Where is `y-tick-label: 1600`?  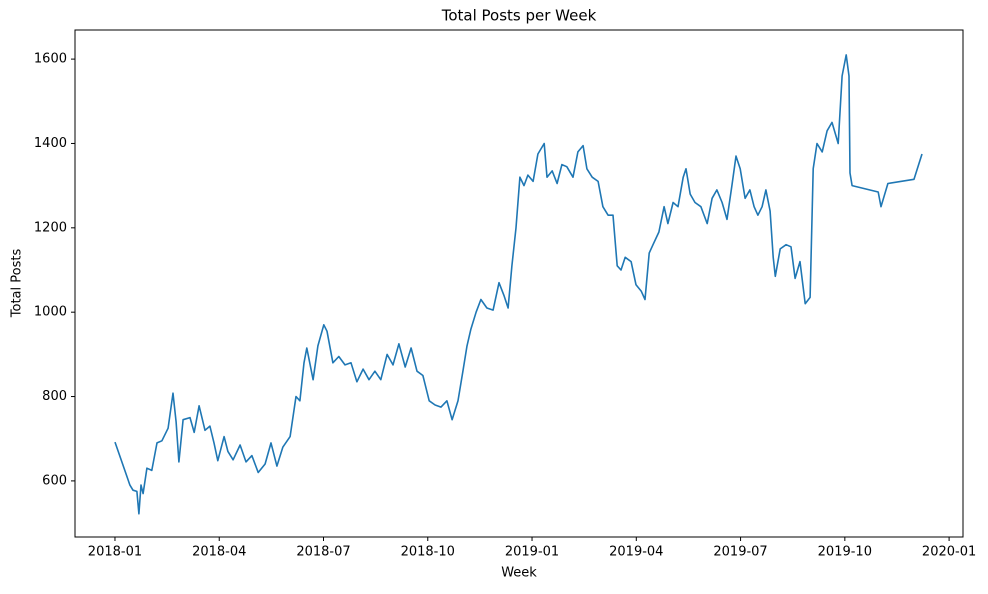
y-tick-label: 1600 is located at coordinates (50, 59).